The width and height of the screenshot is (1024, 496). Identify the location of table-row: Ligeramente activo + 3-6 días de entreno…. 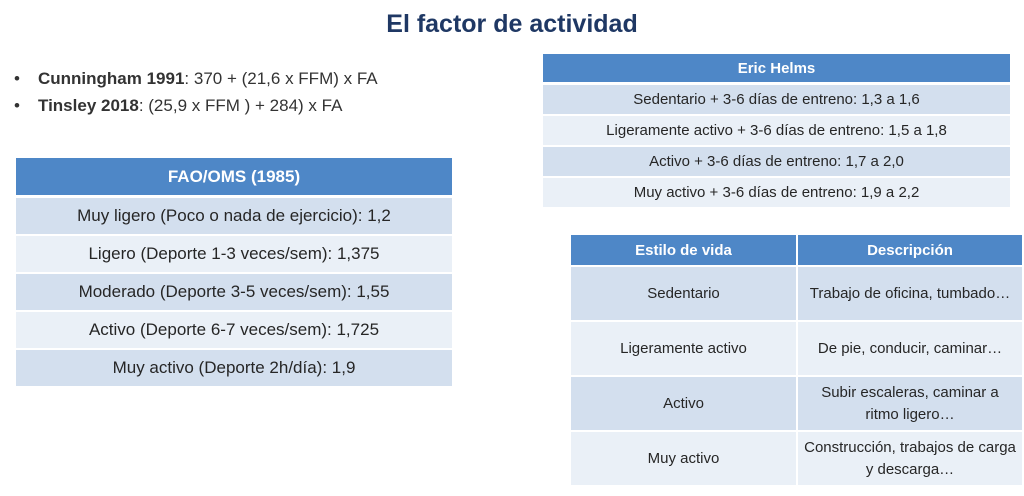
(776, 131).